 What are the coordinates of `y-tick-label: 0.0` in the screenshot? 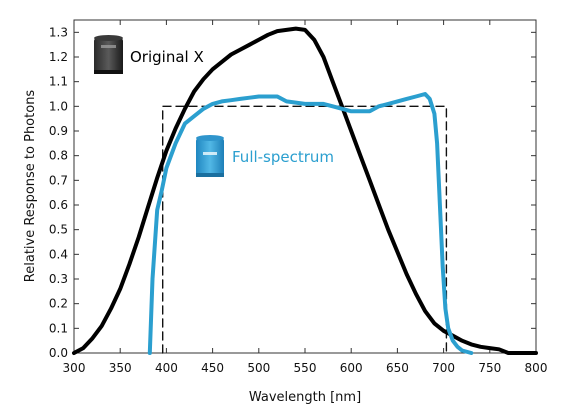 It's located at (58, 353).